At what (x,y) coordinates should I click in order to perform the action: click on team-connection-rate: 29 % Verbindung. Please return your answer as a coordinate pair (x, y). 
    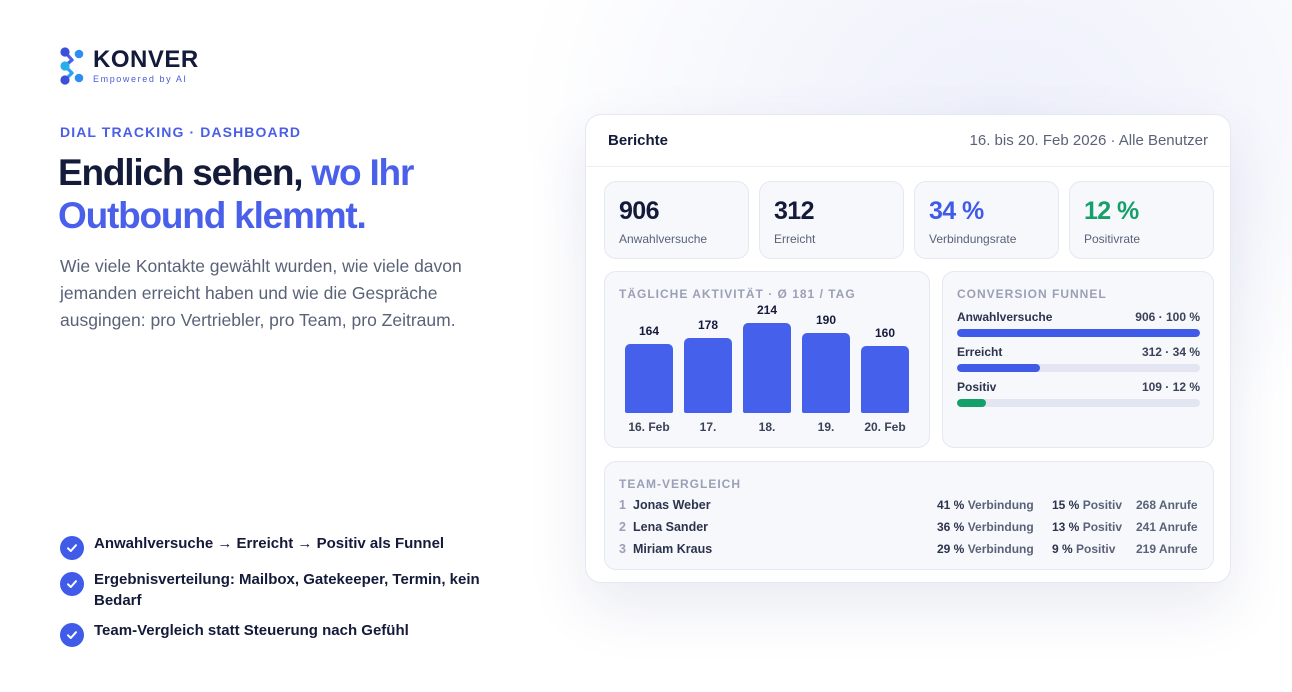
    Looking at the image, I should click on (985, 549).